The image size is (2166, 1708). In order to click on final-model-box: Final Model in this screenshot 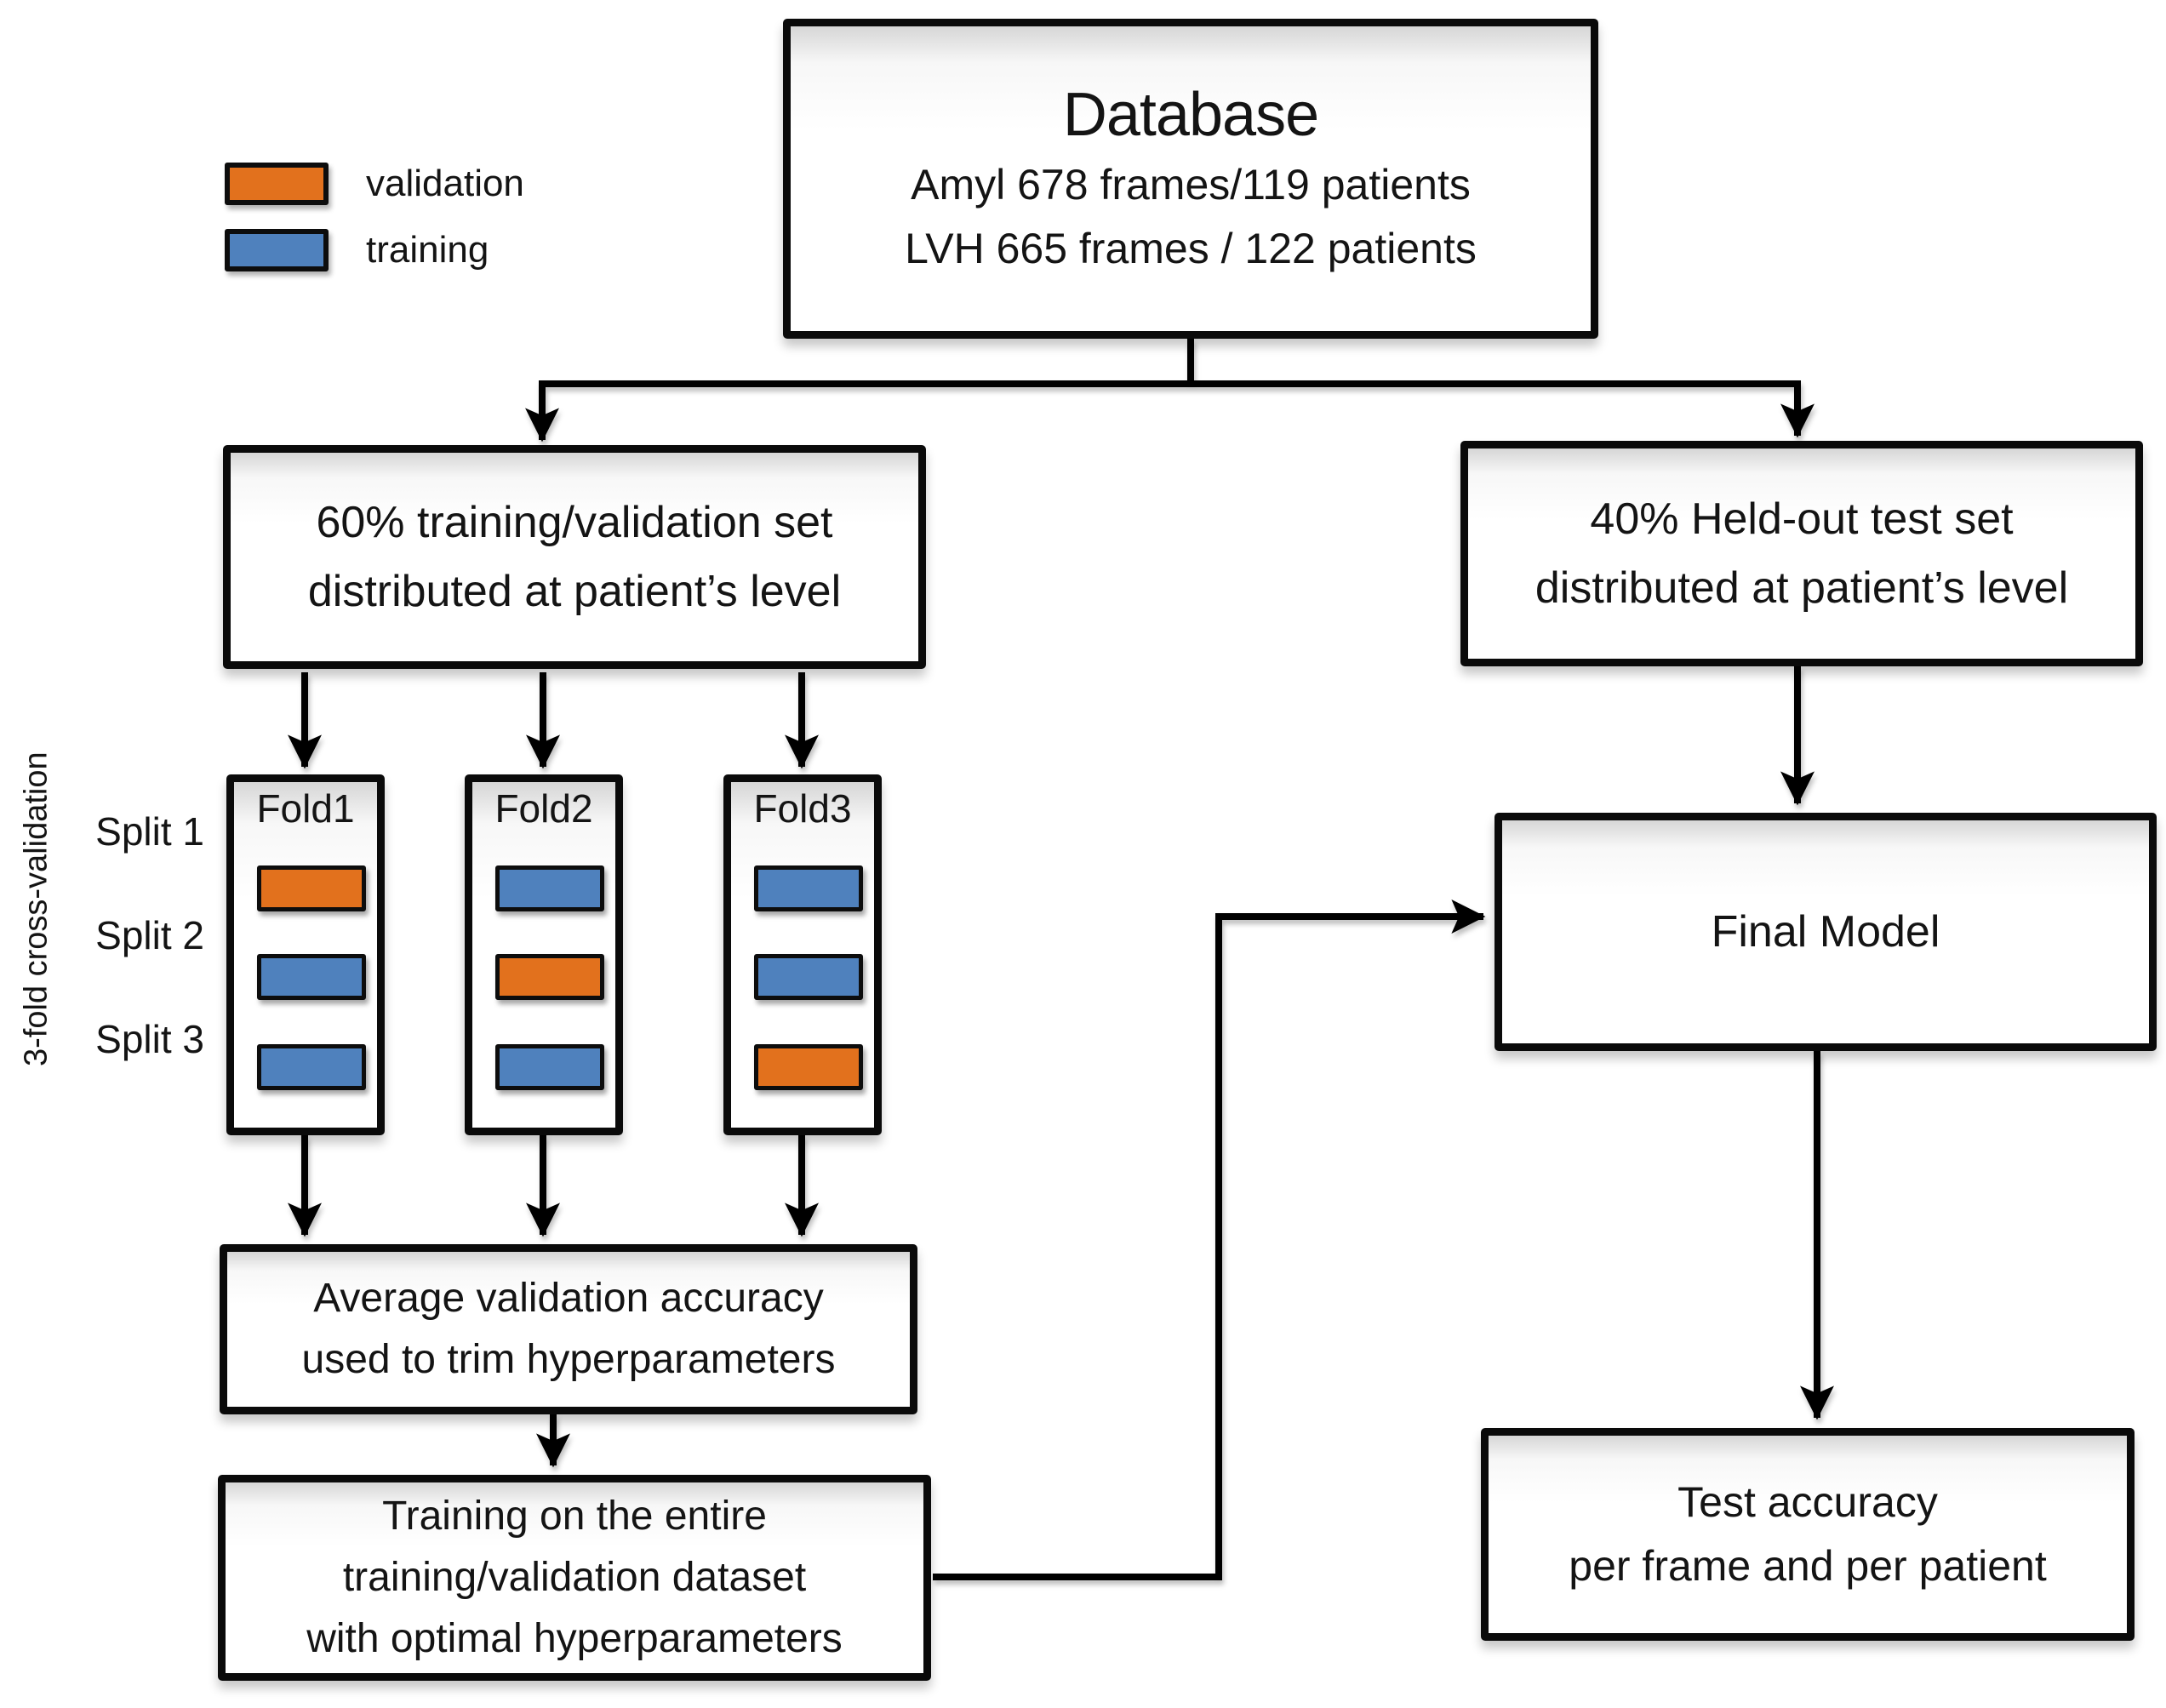, I will do `click(1825, 932)`.